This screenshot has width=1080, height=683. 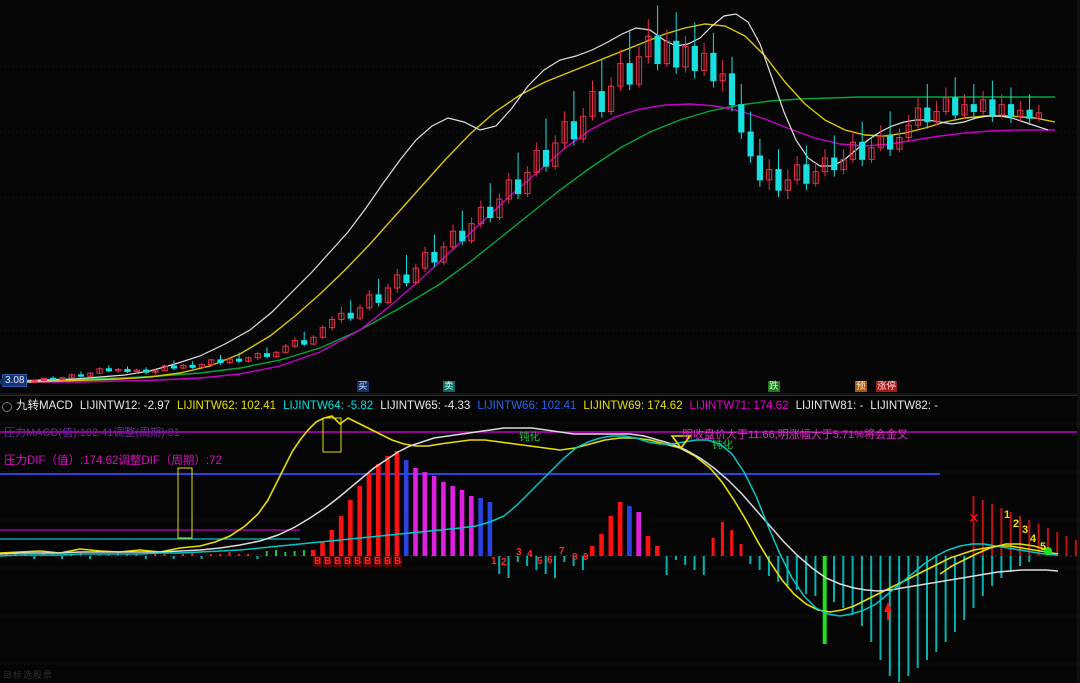 I want to click on indicator-field-7: LIJINTW81: -, so click(x=829, y=406).